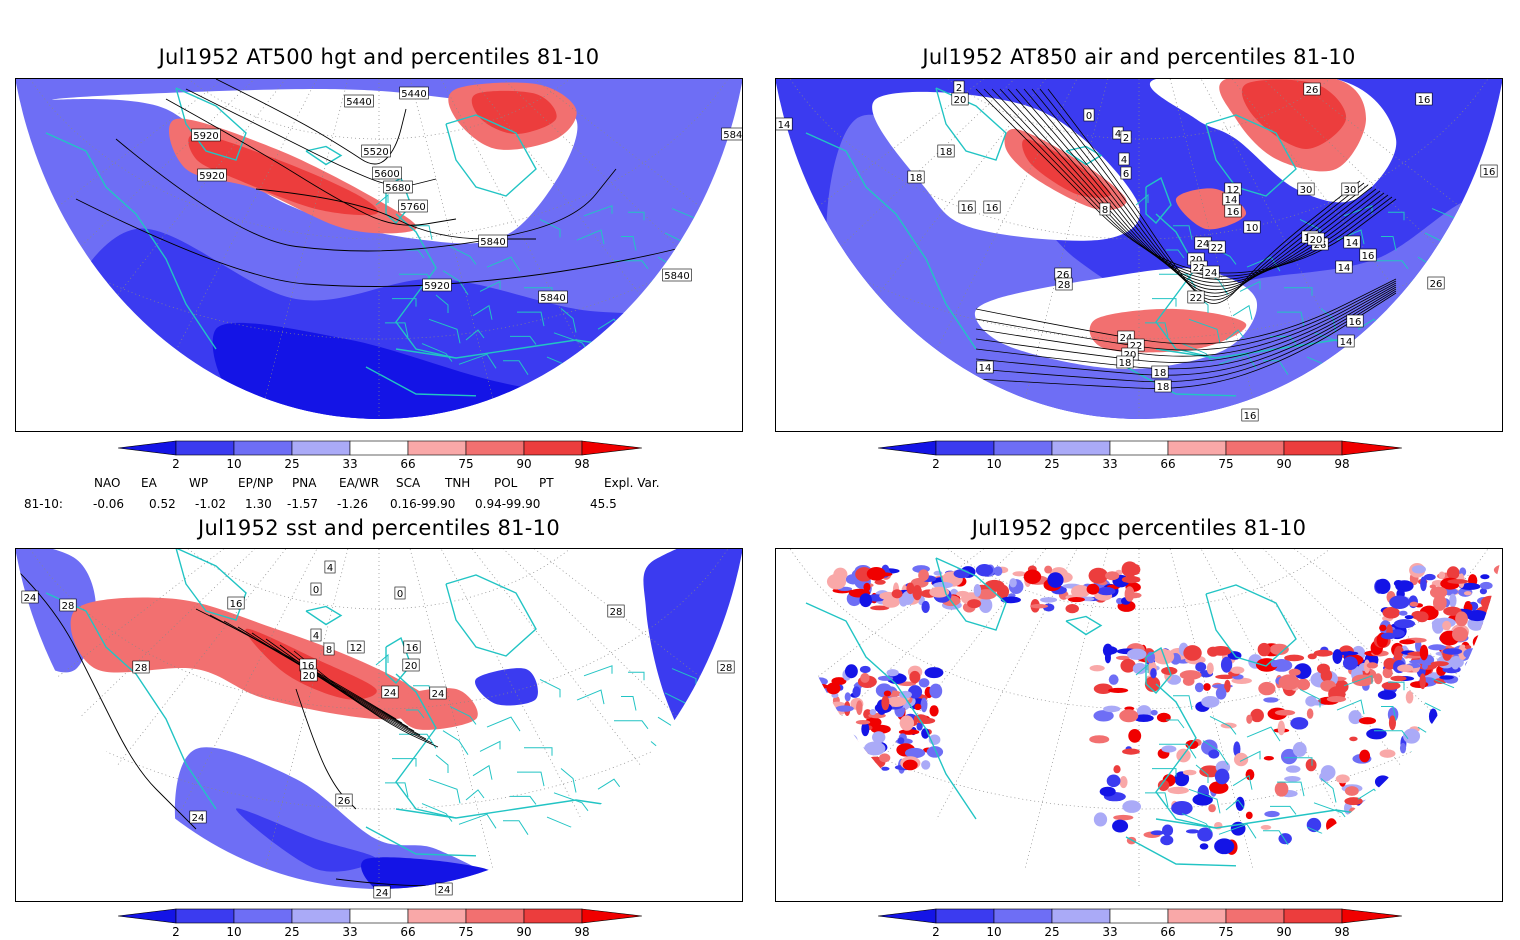  I want to click on contour-label: 5520, so click(376, 151).